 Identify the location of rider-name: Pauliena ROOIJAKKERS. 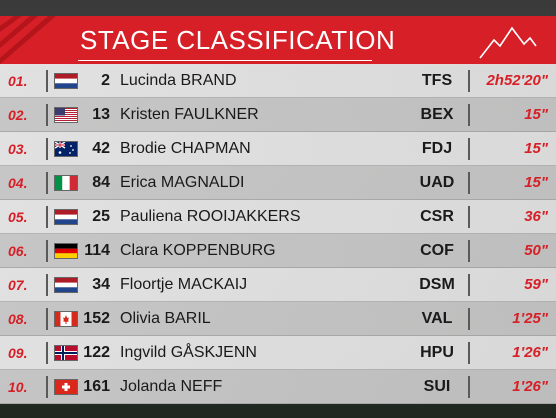
(210, 216).